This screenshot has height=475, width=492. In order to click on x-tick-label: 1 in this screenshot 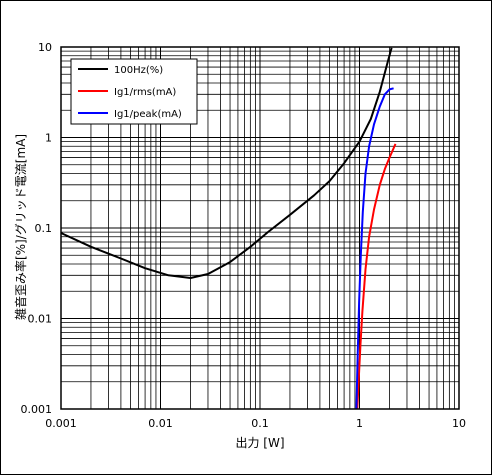, I will do `click(359, 423)`.